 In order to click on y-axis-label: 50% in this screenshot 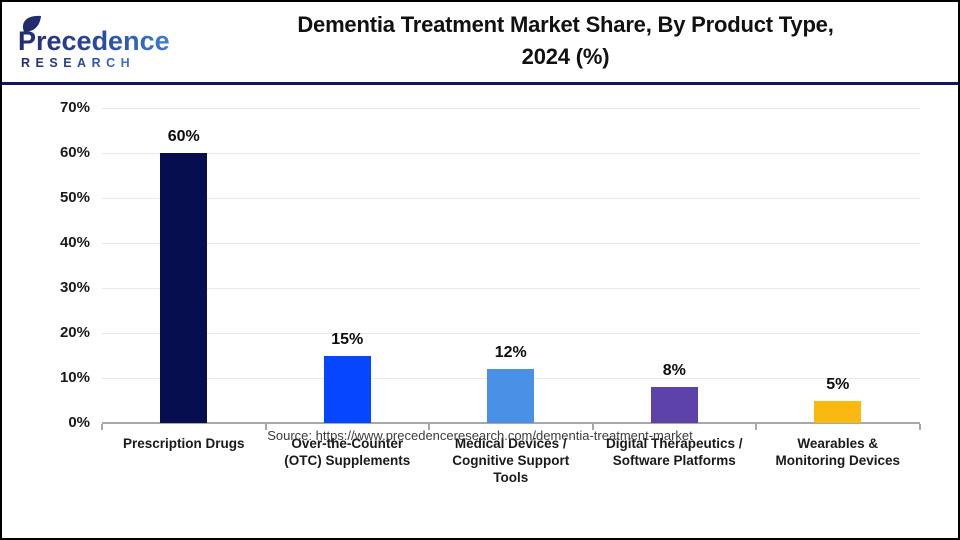, I will do `click(74, 197)`.